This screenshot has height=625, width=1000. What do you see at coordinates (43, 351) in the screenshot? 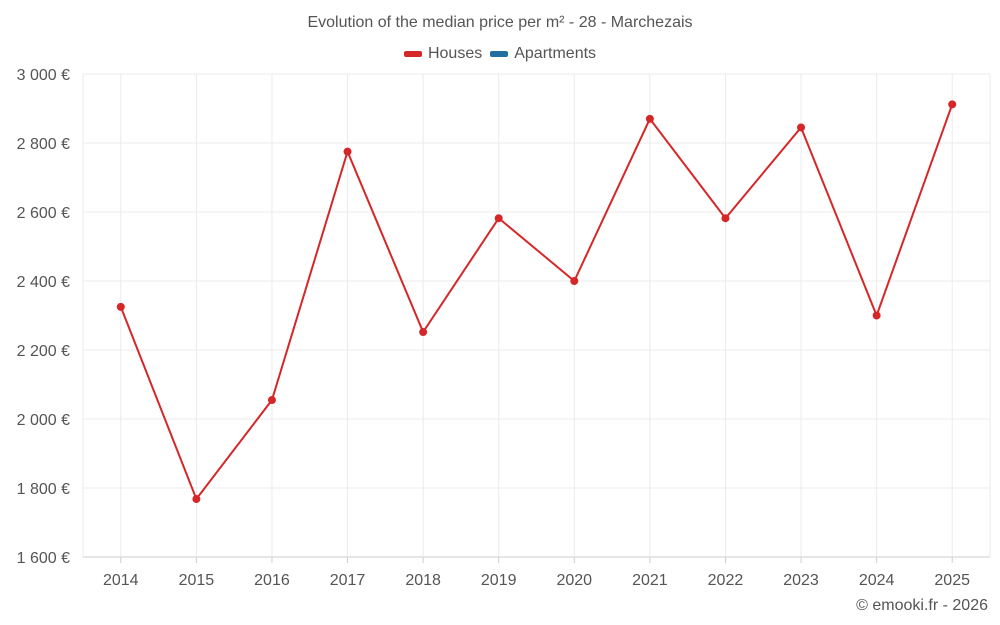
I see `y-tick-label: 2 200 €` at bounding box center [43, 351].